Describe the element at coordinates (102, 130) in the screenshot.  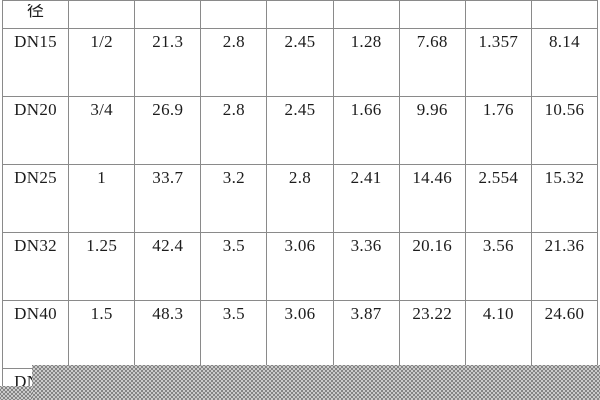
I see `table-cell: 3/4` at that location.